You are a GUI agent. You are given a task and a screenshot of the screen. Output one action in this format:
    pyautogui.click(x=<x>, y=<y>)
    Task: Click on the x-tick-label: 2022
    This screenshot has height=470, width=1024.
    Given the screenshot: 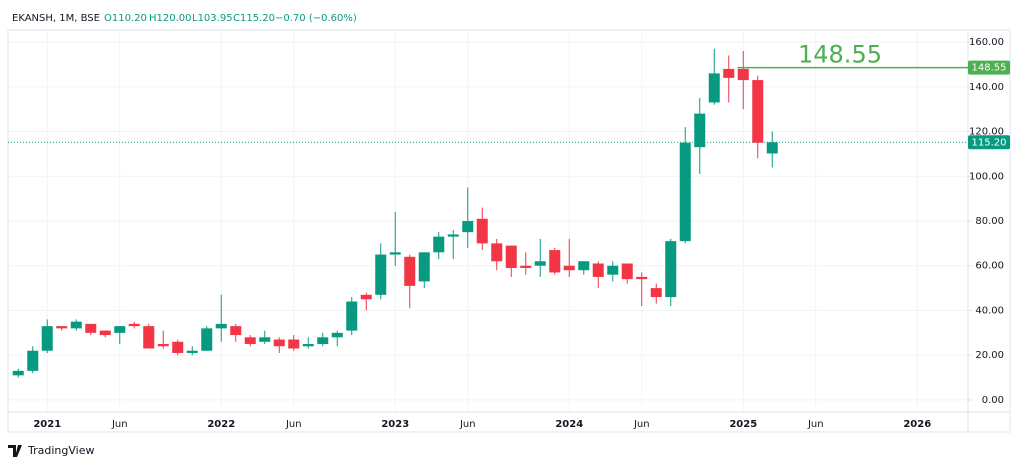 What is the action you would take?
    pyautogui.click(x=221, y=424)
    